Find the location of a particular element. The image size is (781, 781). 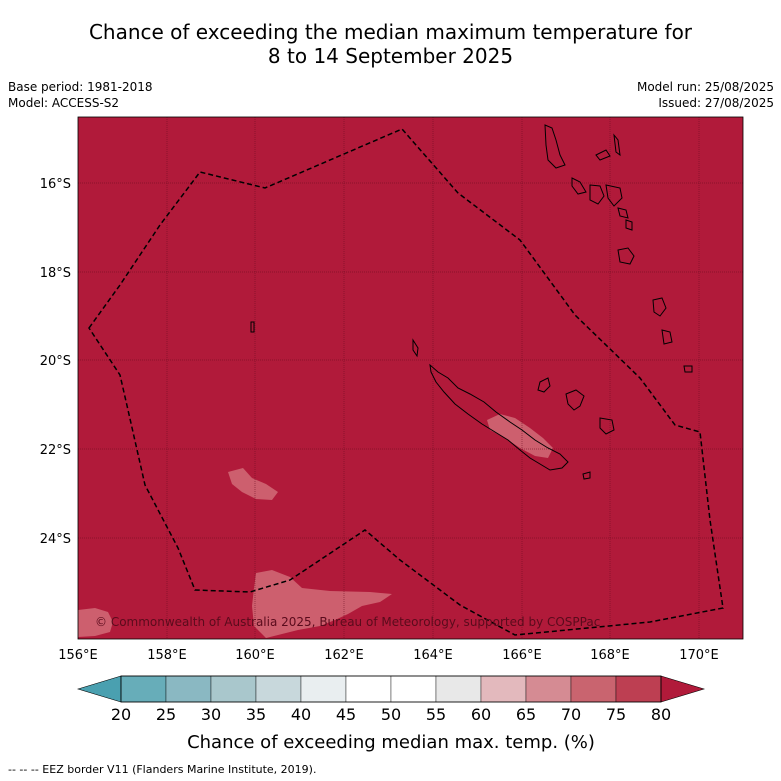

colorbar-tick-label: 45 is located at coordinates (346, 714).